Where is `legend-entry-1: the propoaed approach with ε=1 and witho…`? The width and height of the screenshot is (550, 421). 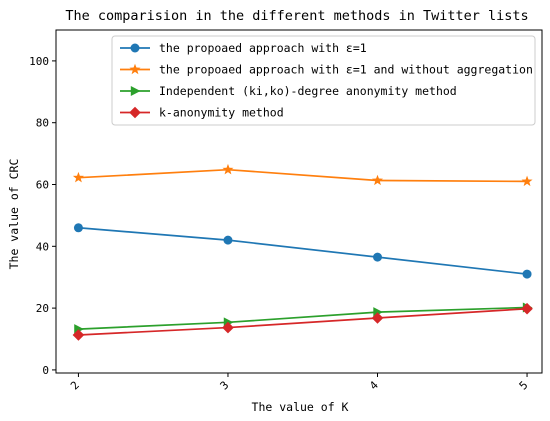 legend-entry-1: the propoaed approach with ε=1 and witho… is located at coordinates (326, 70).